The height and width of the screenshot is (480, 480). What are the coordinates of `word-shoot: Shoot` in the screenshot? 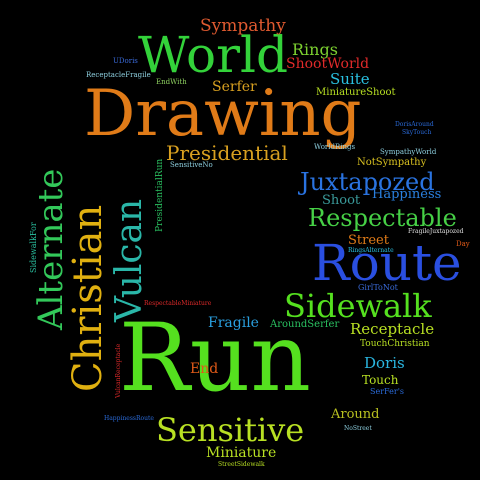 It's located at (341, 200).